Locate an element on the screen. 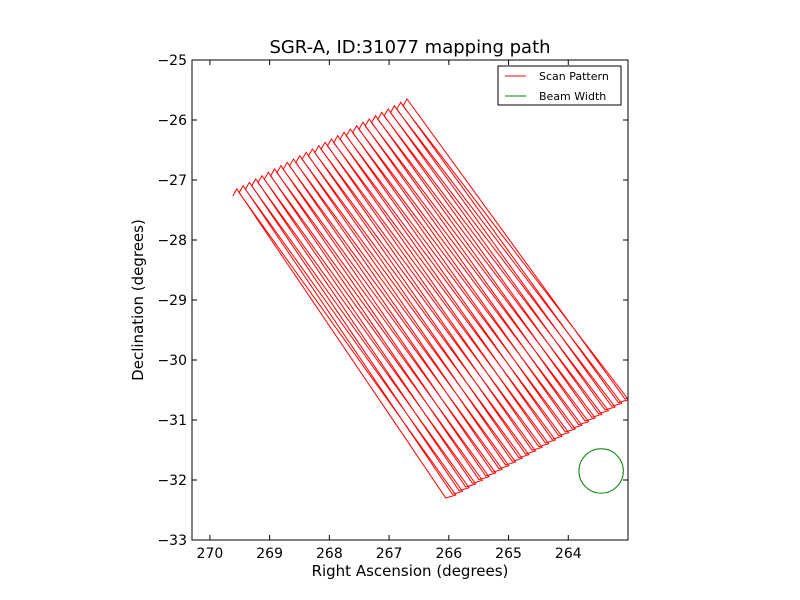  y-tick-label: −32 is located at coordinates (172, 481).